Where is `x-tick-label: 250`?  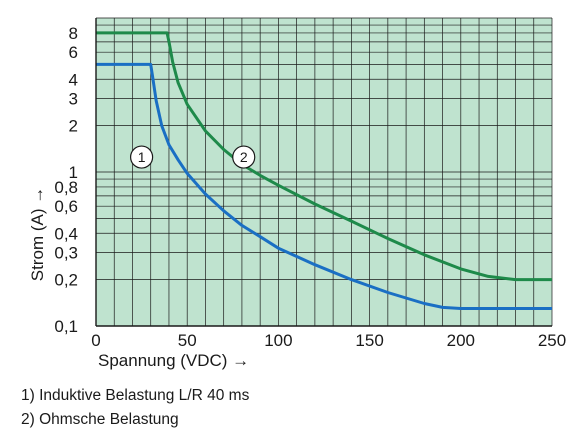
x-tick-label: 250 is located at coordinates (552, 340).